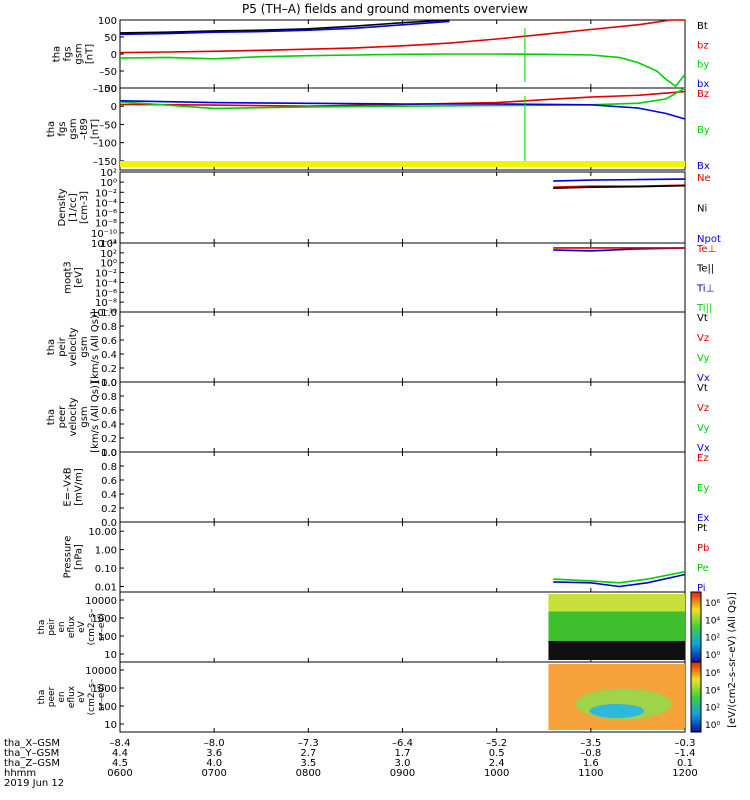 The height and width of the screenshot is (800, 750). What do you see at coordinates (703, 548) in the screenshot?
I see `legend-label: Pb` at bounding box center [703, 548].